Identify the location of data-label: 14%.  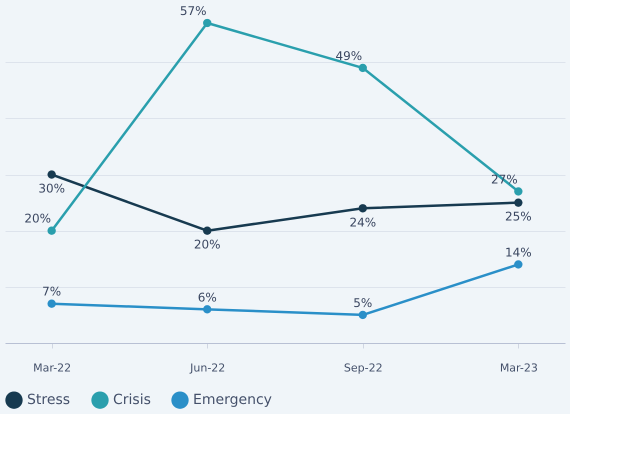
(518, 252).